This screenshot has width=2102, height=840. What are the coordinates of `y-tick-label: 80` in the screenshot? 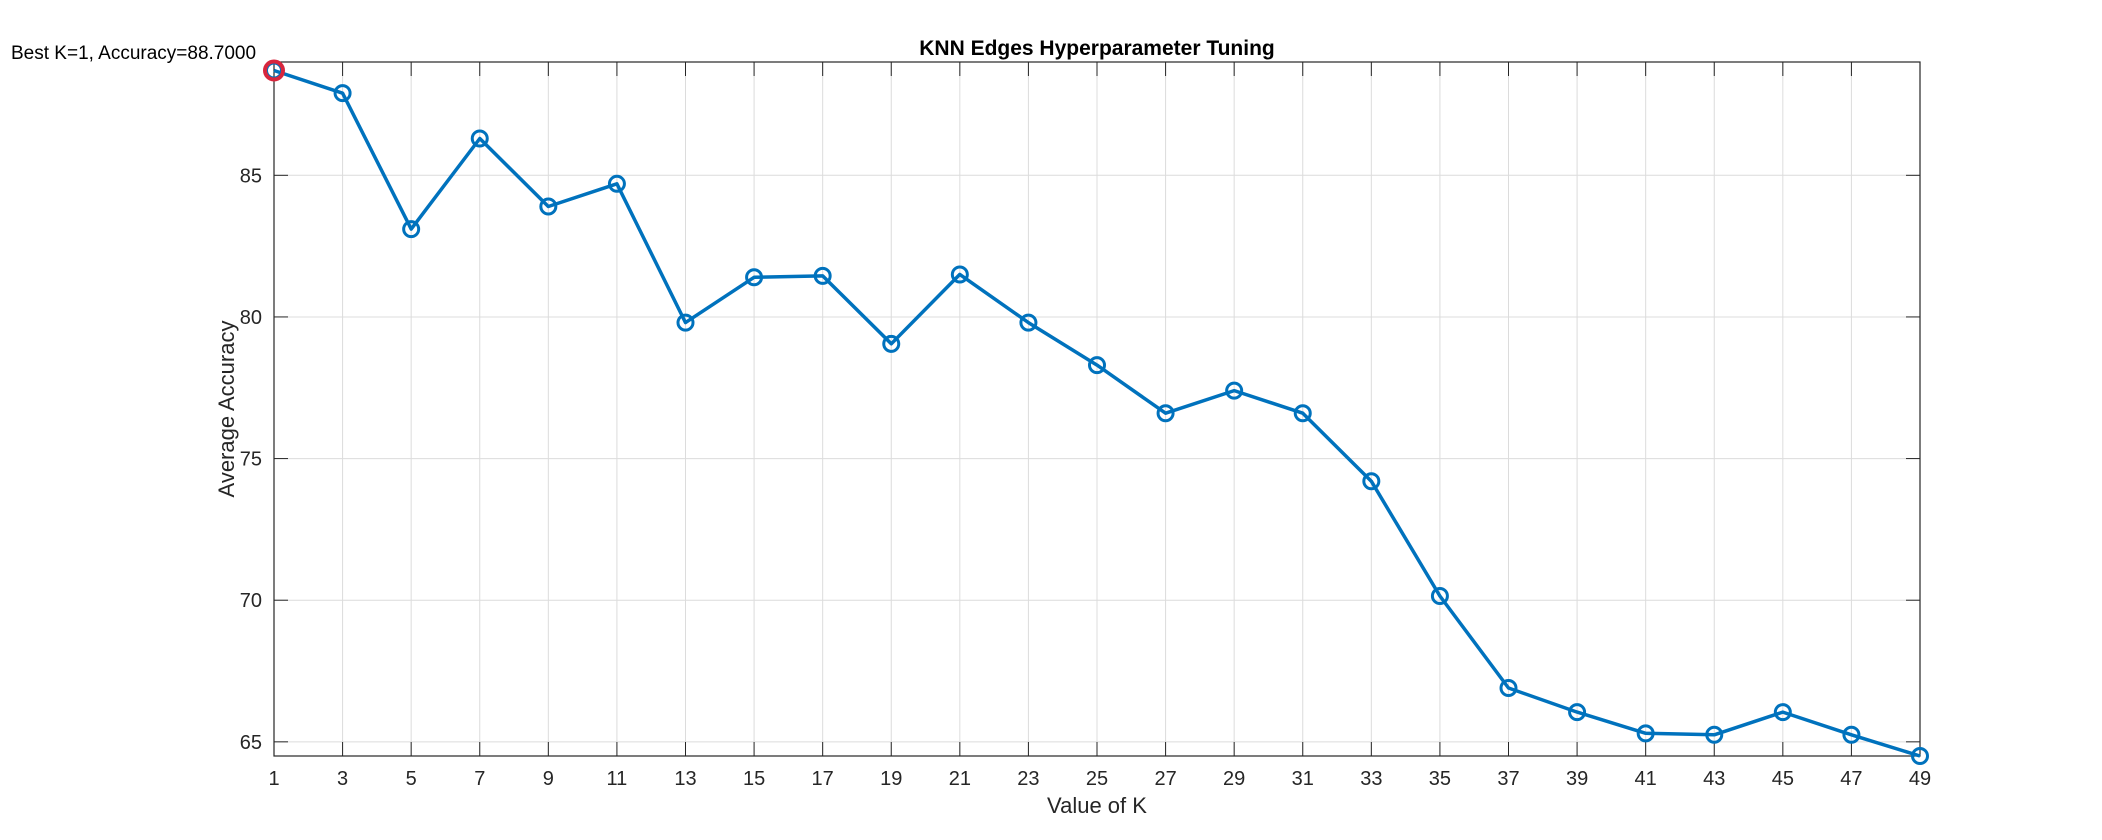 It's located at (251, 318).